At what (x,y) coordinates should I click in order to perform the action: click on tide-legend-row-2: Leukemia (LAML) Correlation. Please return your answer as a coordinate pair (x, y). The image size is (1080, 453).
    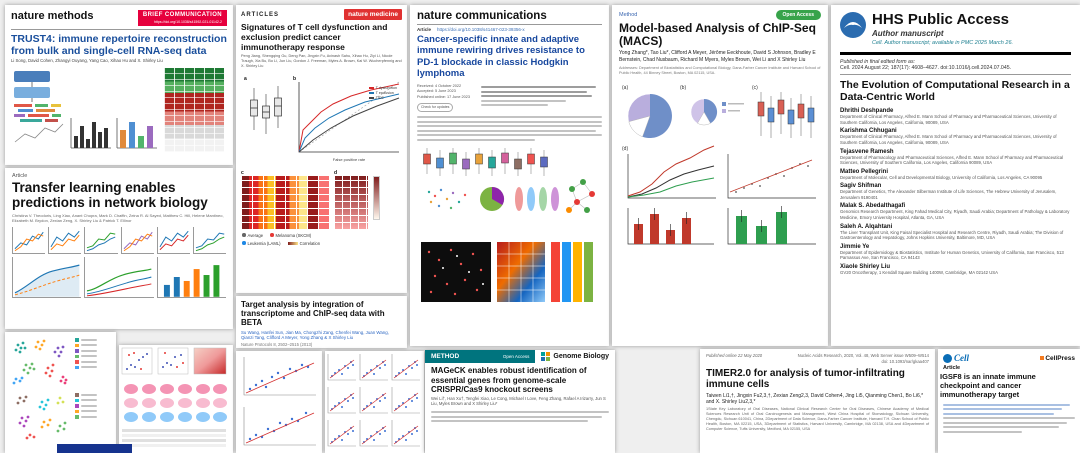
    Looking at the image, I should click on (321, 243).